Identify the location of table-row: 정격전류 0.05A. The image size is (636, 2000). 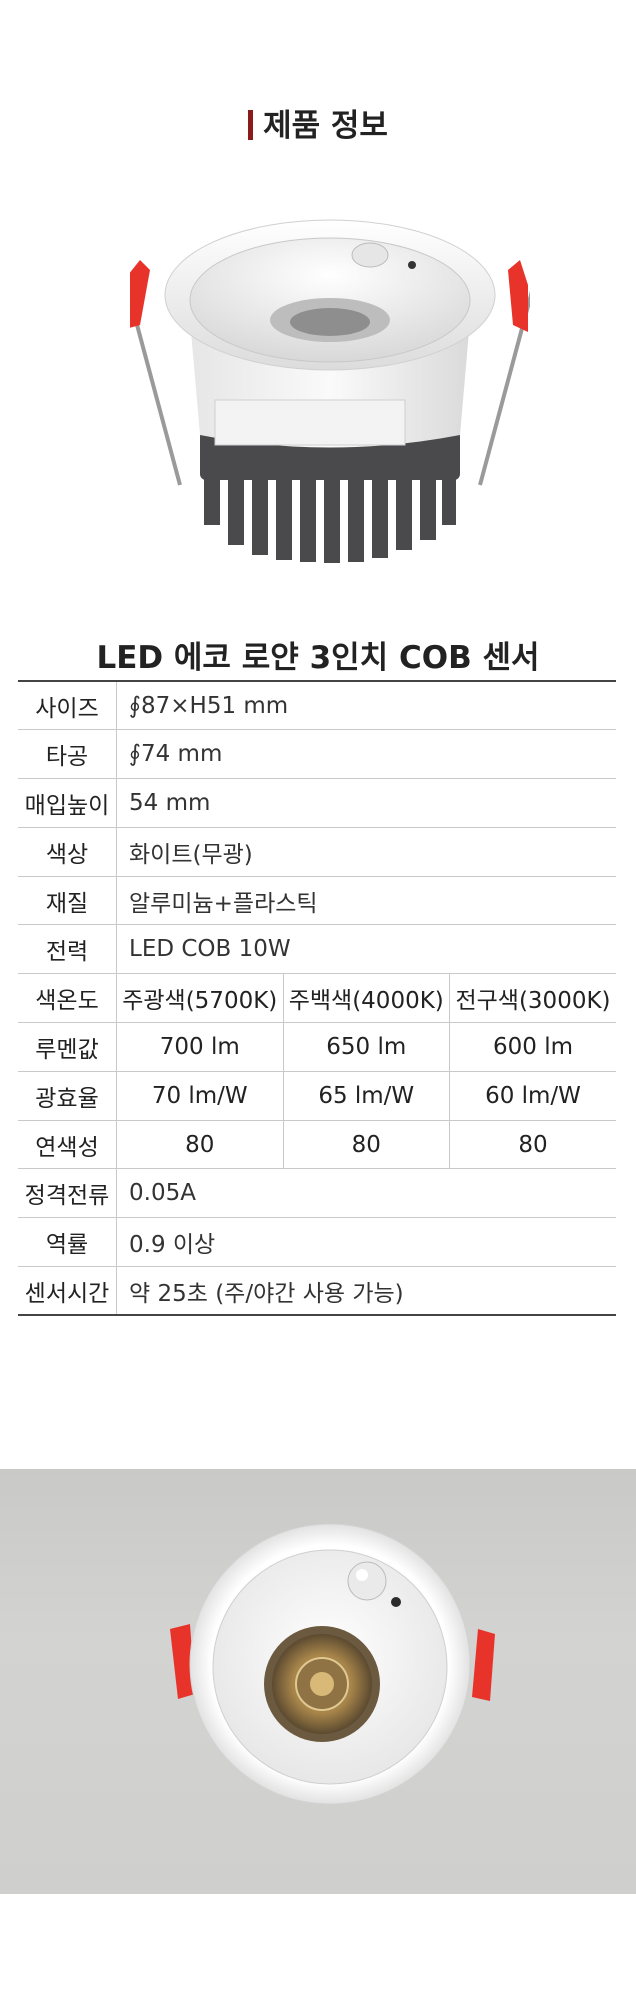
(317, 1193).